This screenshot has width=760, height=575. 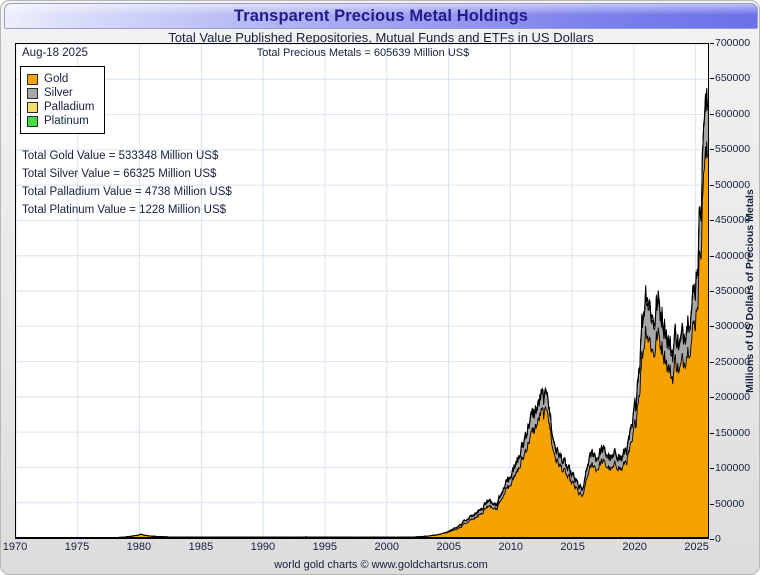 I want to click on x-tick-label: 2015, so click(x=572, y=547).